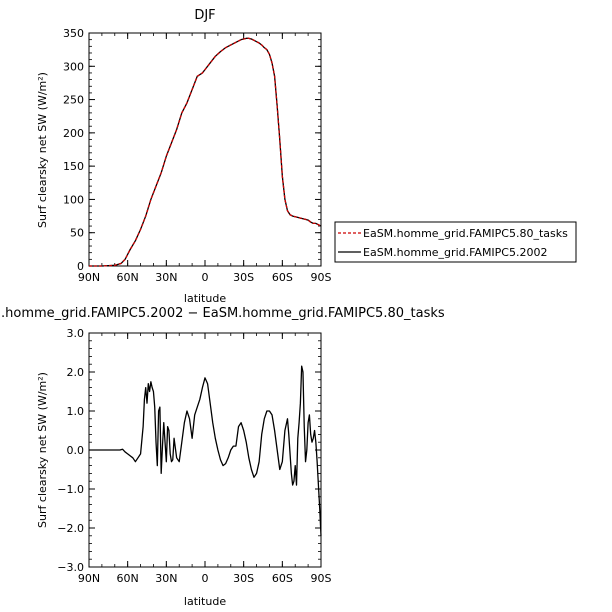 The width and height of the screenshot is (612, 612). Describe the element at coordinates (243, 277) in the screenshot. I see `top-x-tick-label: 30S` at that location.